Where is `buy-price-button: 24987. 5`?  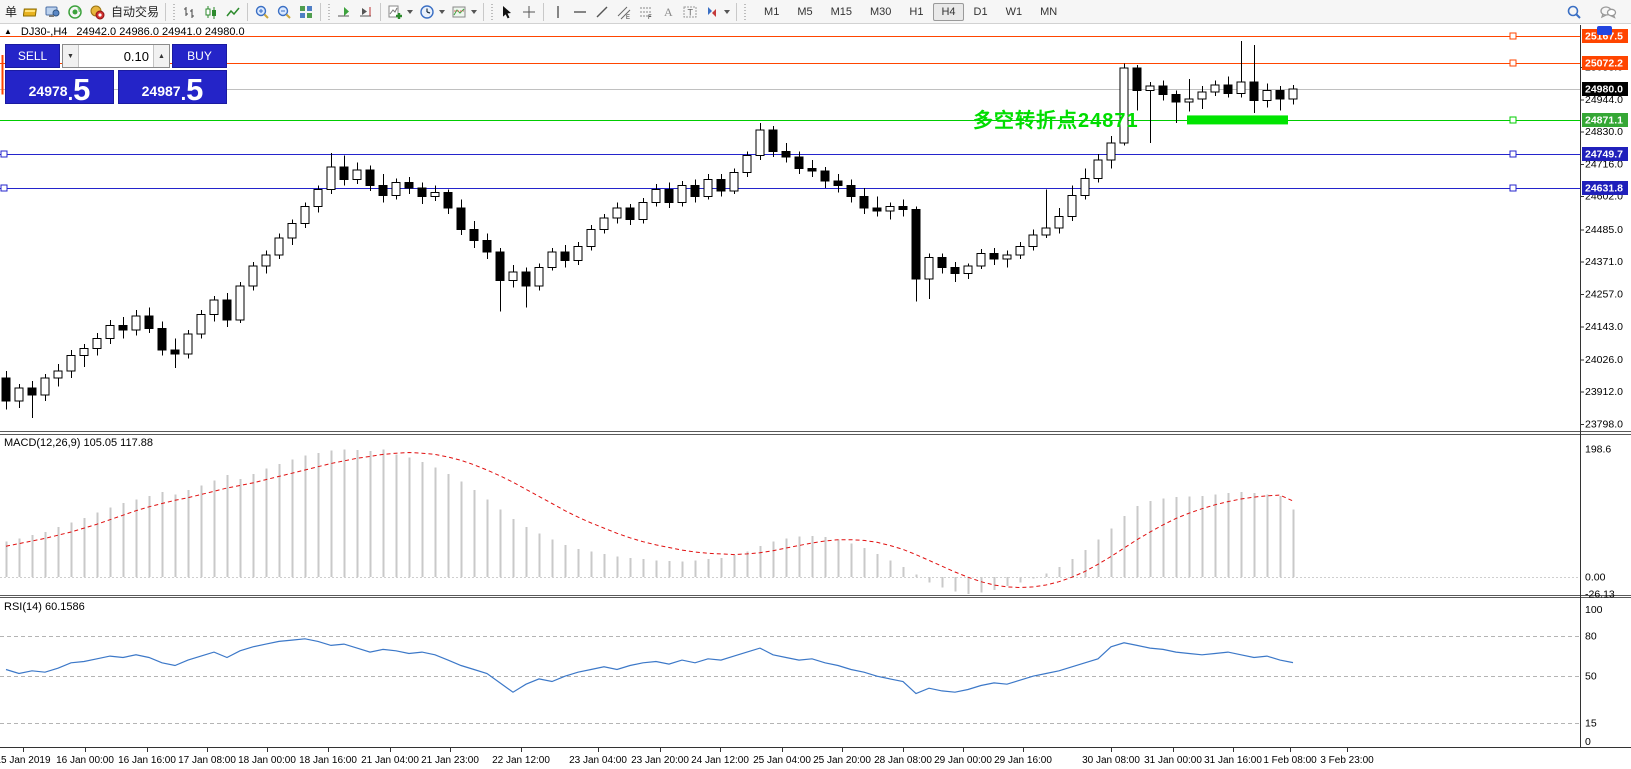
buy-price-button: 24987. 5 is located at coordinates (172, 88).